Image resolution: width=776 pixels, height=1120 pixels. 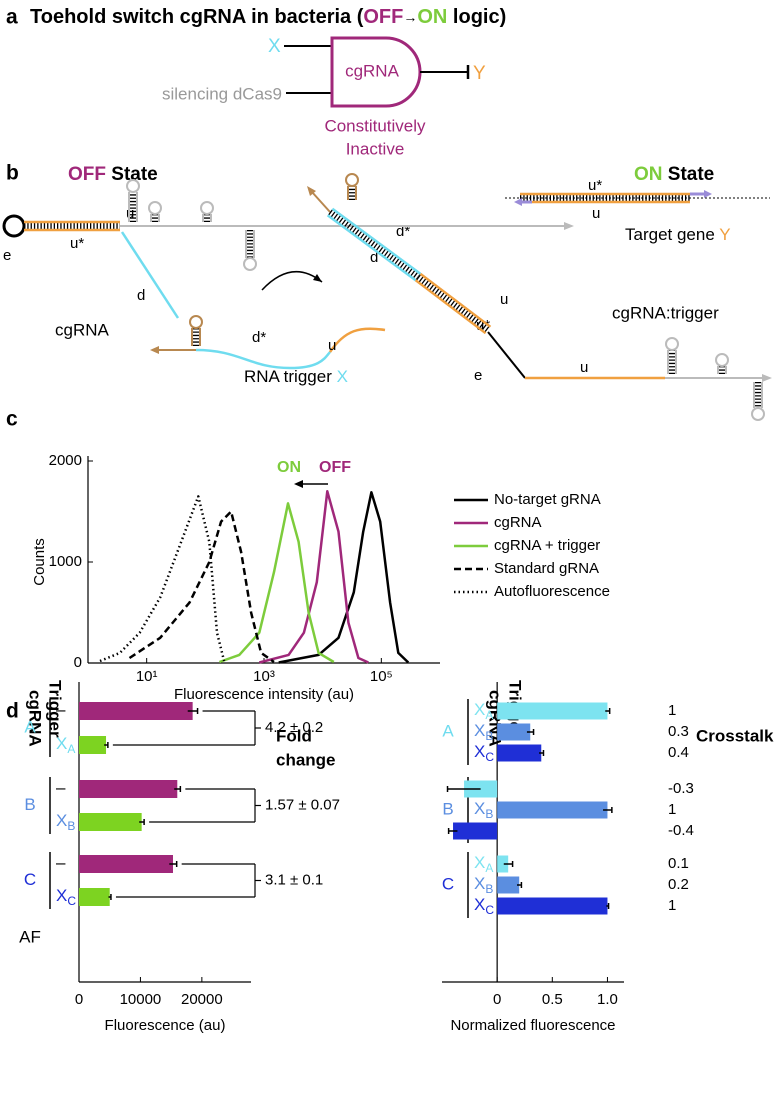 What do you see at coordinates (375, 125) in the screenshot?
I see `gate-caption: Constitutively` at bounding box center [375, 125].